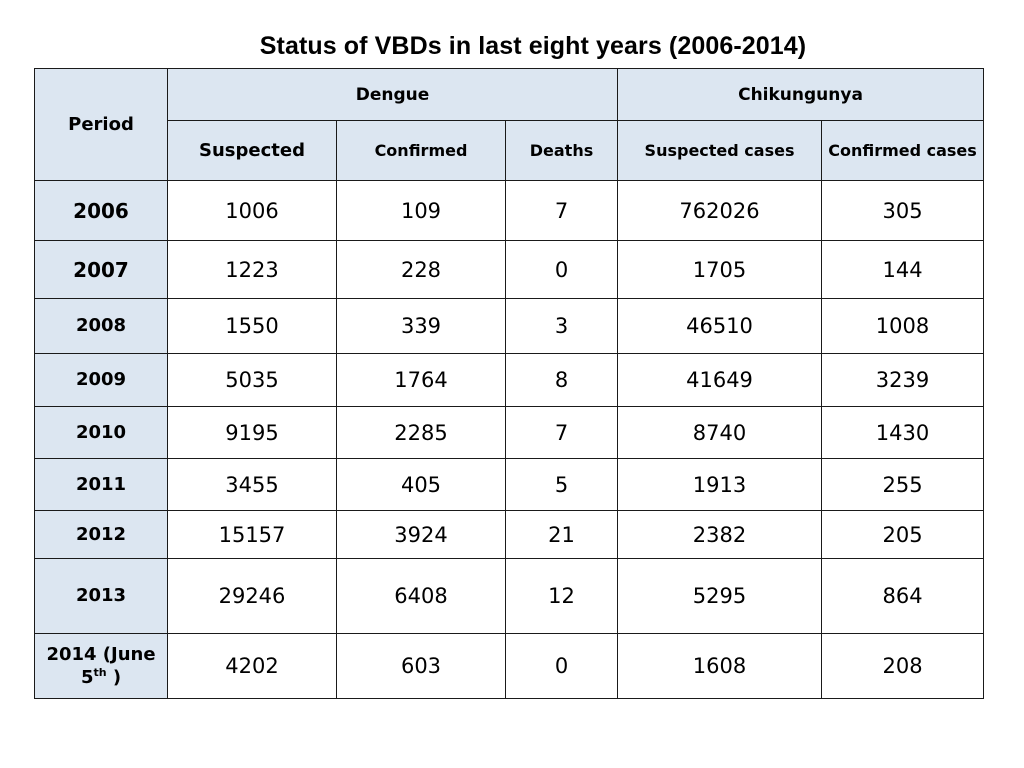 This screenshot has height=768, width=1024. I want to click on header-dengue-deaths: Deaths, so click(561, 150).